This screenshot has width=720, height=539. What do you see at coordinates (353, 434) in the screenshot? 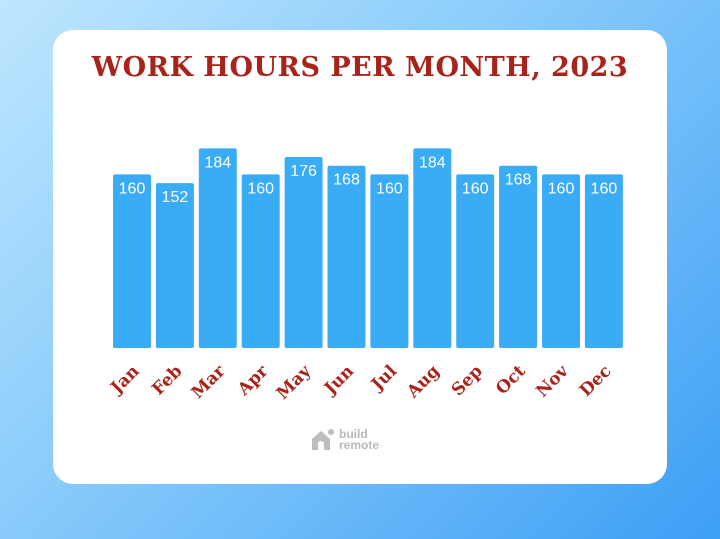
I see `logo-text-line1: build` at bounding box center [353, 434].